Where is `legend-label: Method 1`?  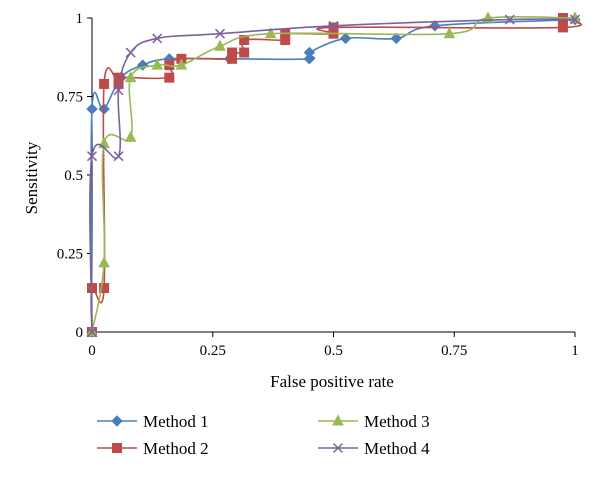
legend-label: Method 1 is located at coordinates (176, 421).